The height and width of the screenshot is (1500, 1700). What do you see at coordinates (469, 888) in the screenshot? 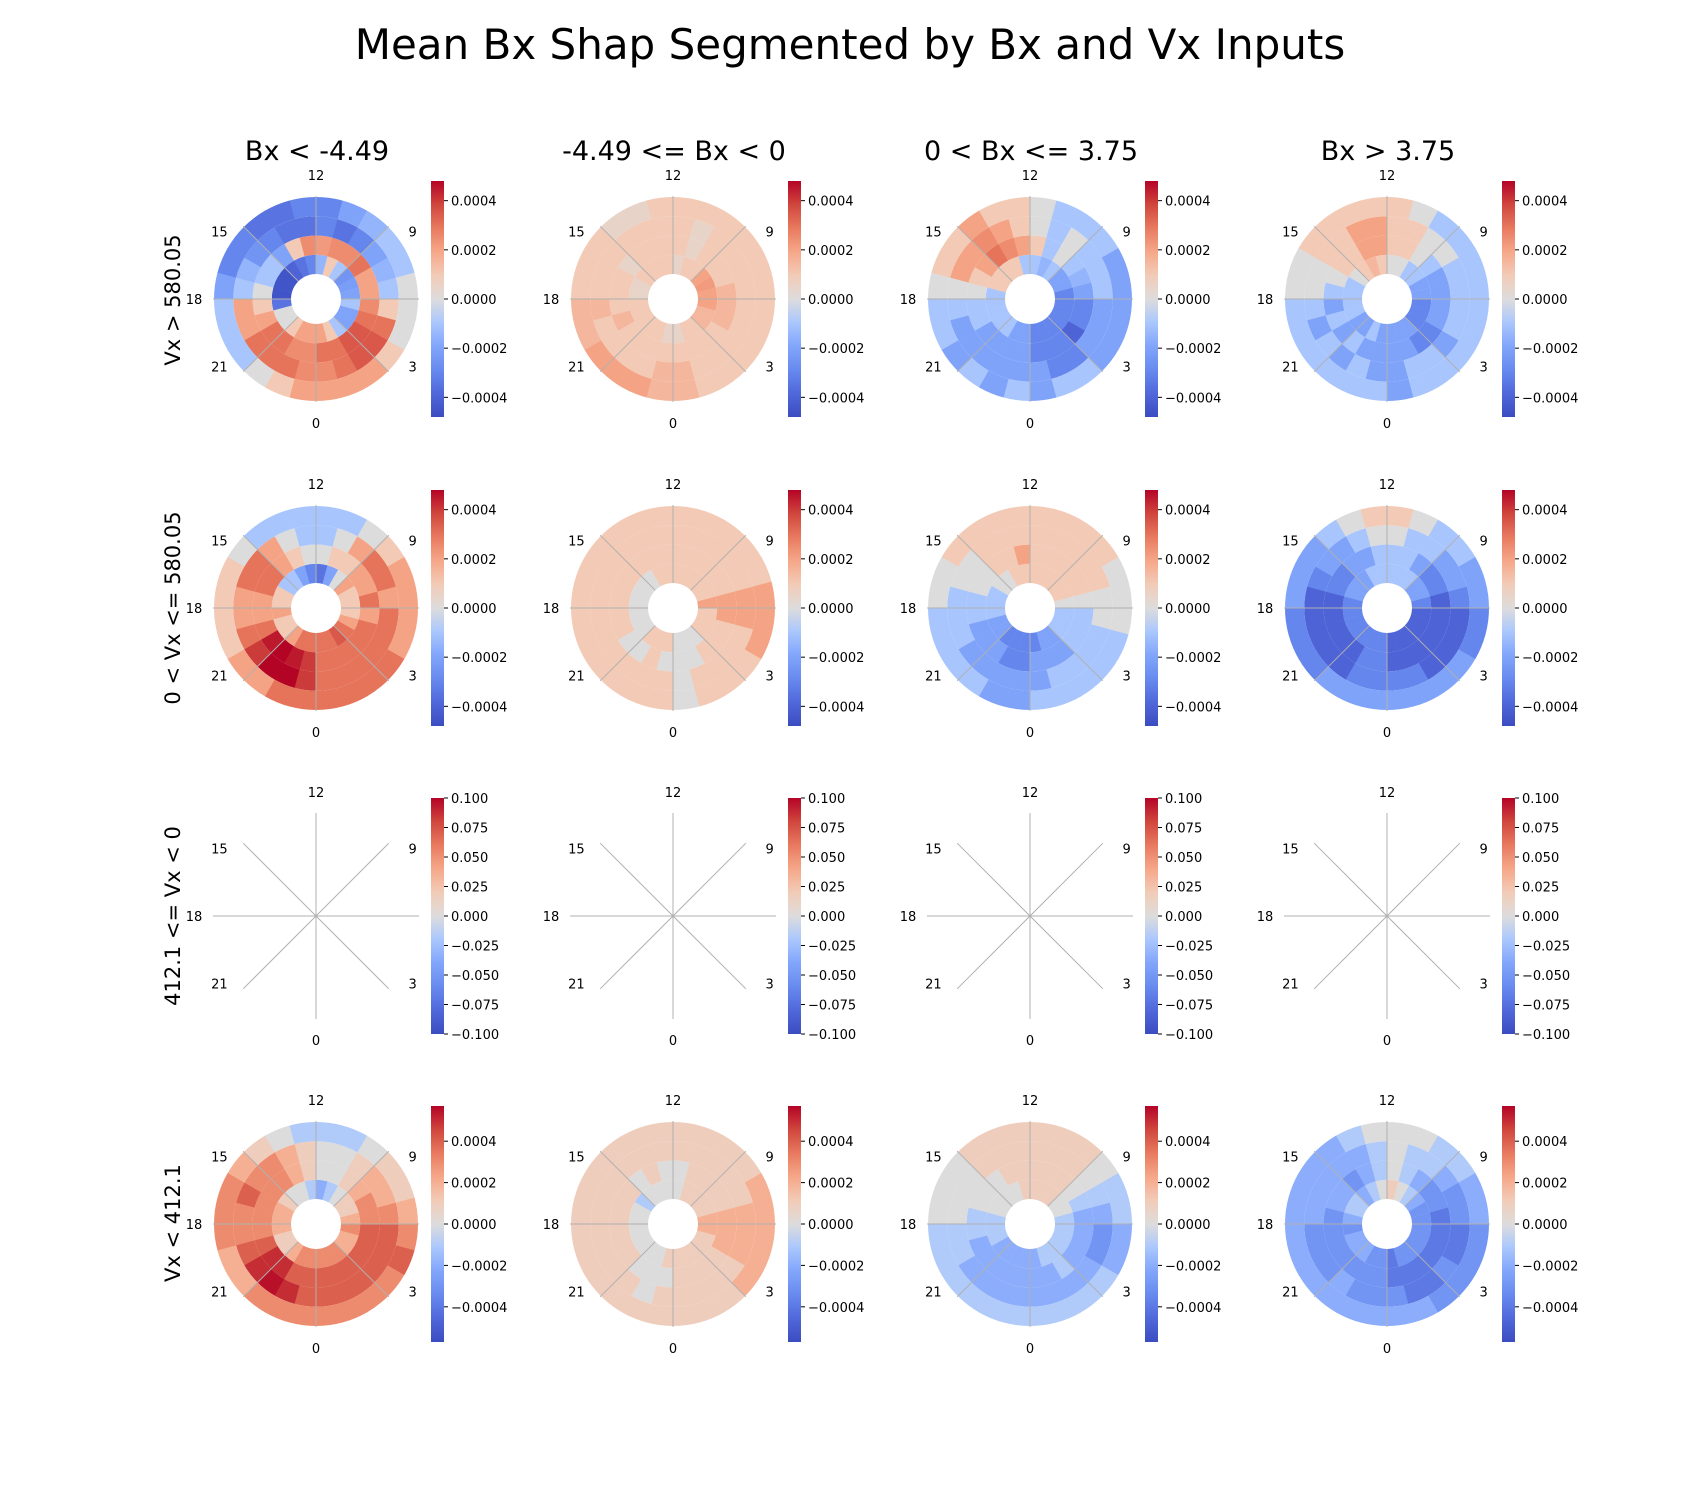
I see `colorbar-tick-label: 0.025` at bounding box center [469, 888].